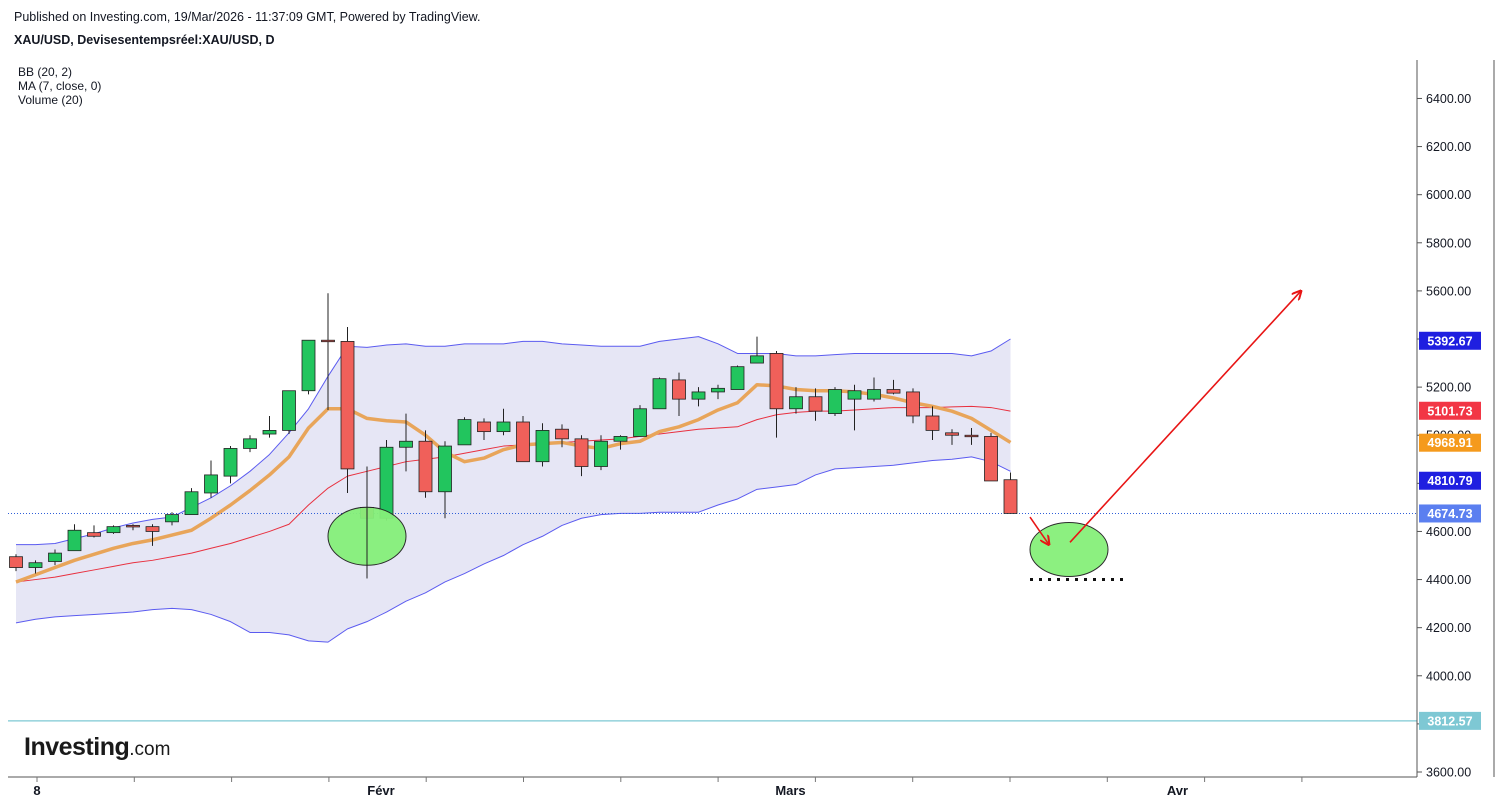  What do you see at coordinates (1448, 291) in the screenshot?
I see `y-tick-label: 5600.00` at bounding box center [1448, 291].